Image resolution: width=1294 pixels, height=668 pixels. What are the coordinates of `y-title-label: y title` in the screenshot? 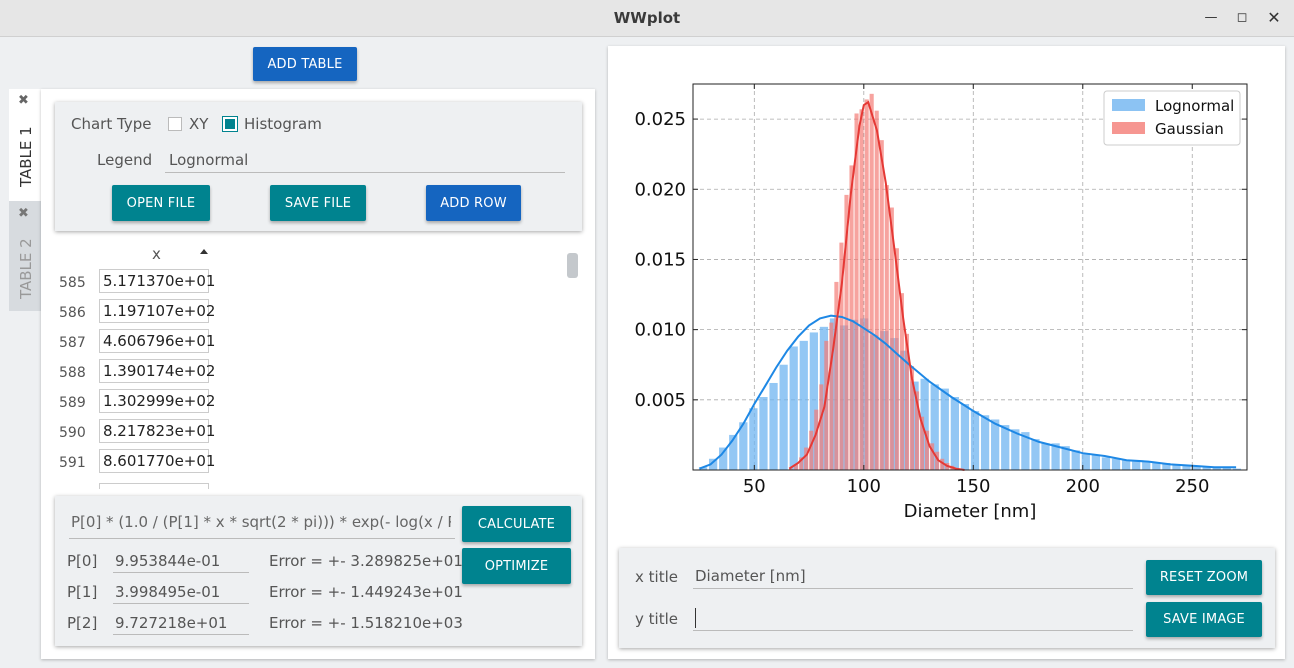 It's located at (656, 619).